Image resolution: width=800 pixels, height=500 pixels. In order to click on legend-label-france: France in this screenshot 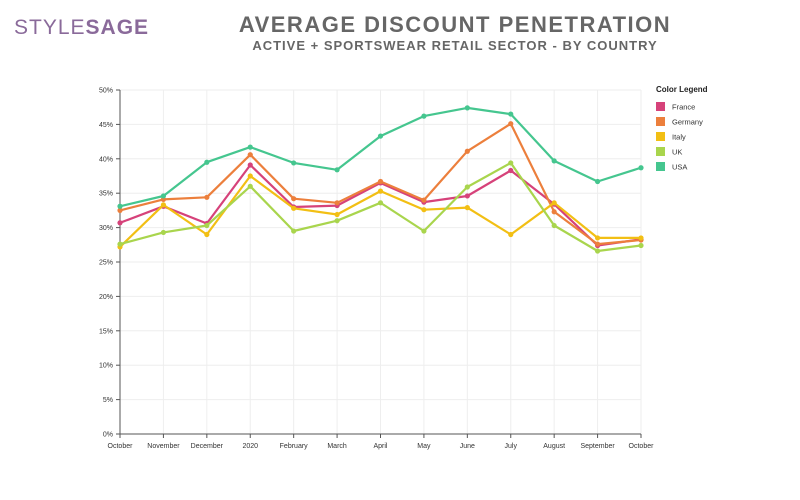, I will do `click(683, 107)`.